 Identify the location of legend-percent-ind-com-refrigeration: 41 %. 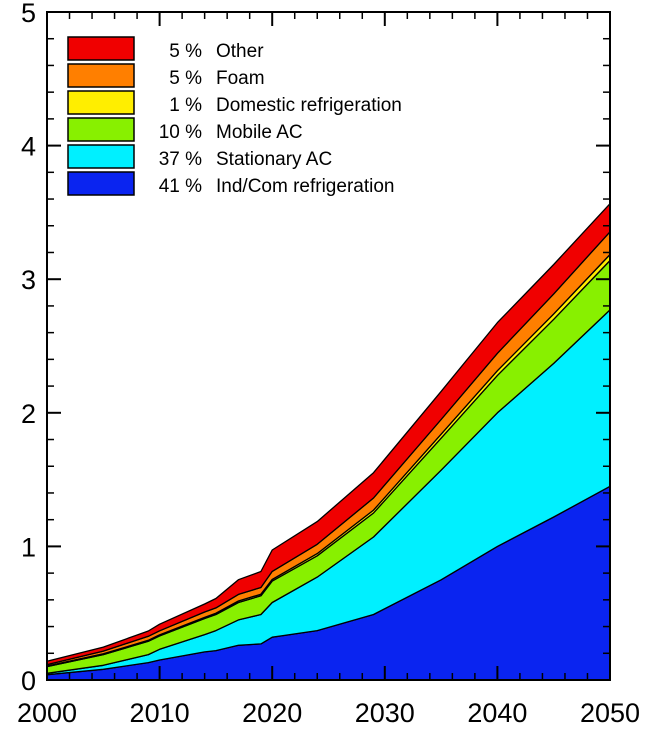
(180, 186).